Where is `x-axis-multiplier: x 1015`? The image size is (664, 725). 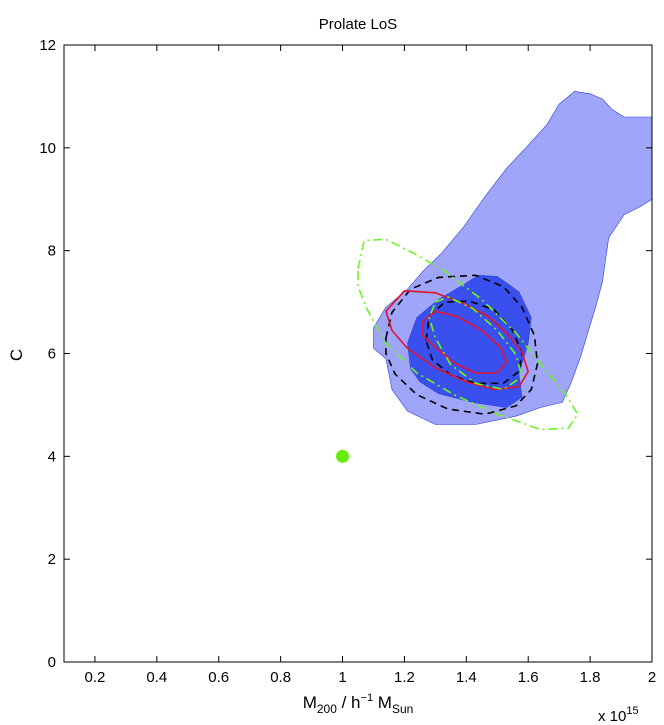
x-axis-multiplier: x 1015 is located at coordinates (618, 715).